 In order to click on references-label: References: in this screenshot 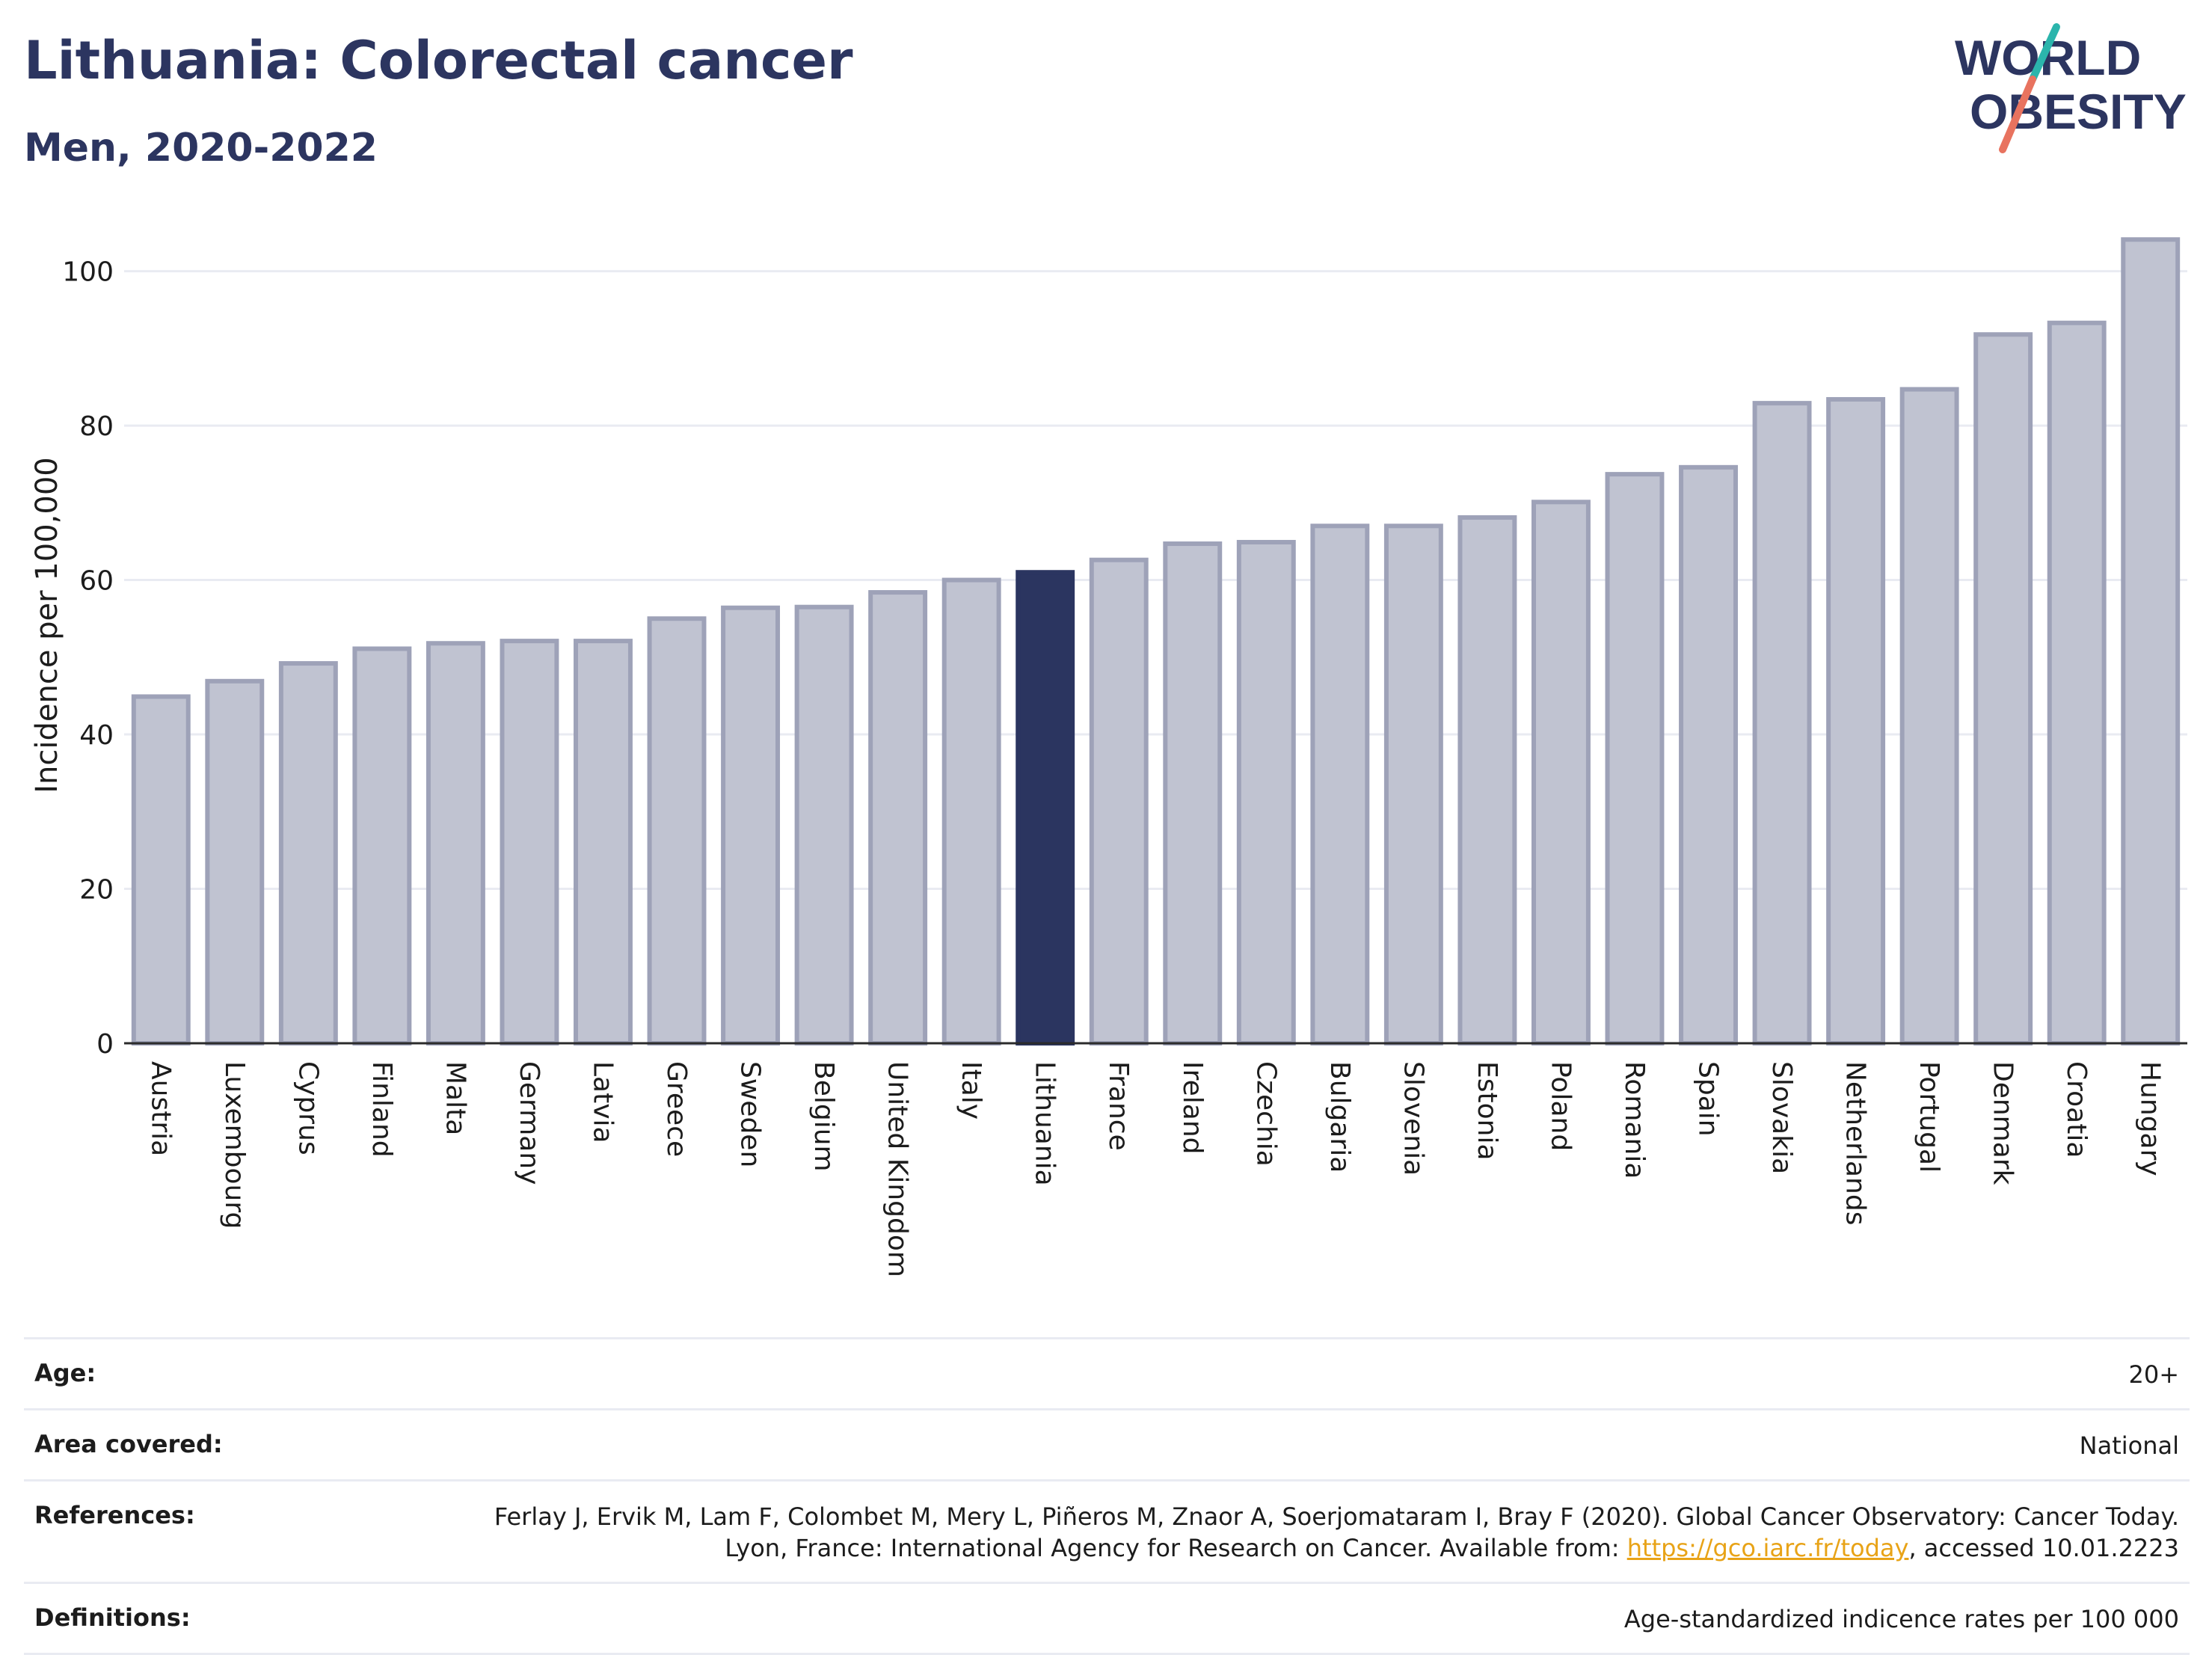, I will do `click(115, 1515)`.